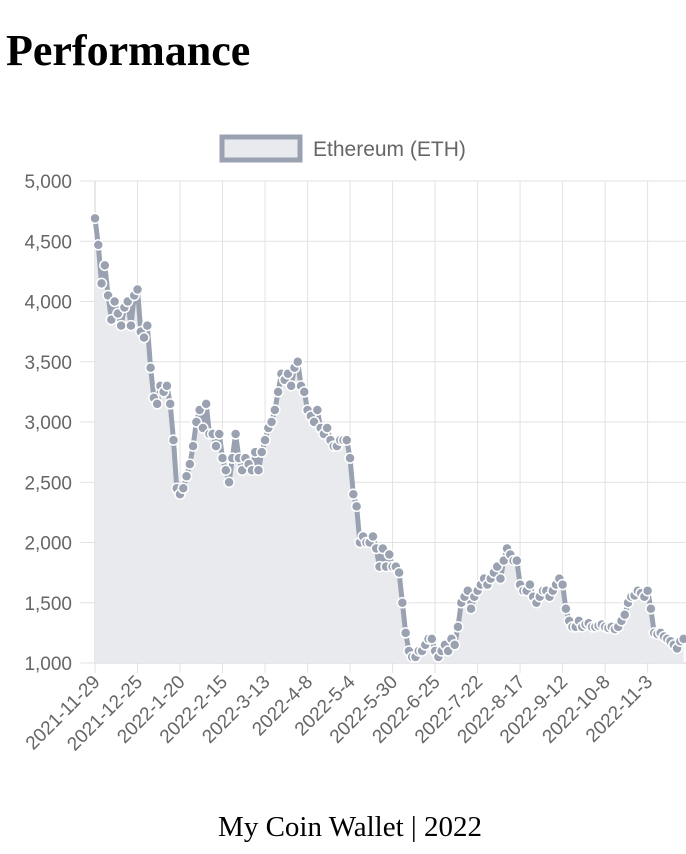 This screenshot has height=854, width=686. I want to click on y-tick-label: 3,500, so click(48, 363).